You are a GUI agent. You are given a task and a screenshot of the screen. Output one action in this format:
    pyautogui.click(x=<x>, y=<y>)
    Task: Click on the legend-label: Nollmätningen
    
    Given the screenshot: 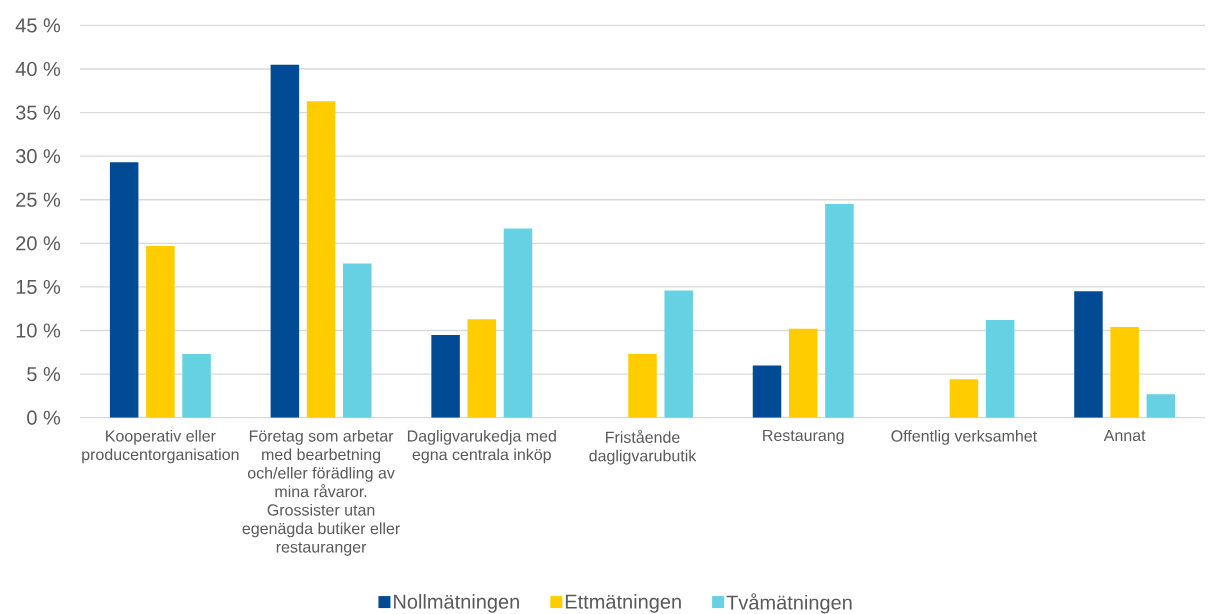 What is the action you would take?
    pyautogui.click(x=456, y=603)
    